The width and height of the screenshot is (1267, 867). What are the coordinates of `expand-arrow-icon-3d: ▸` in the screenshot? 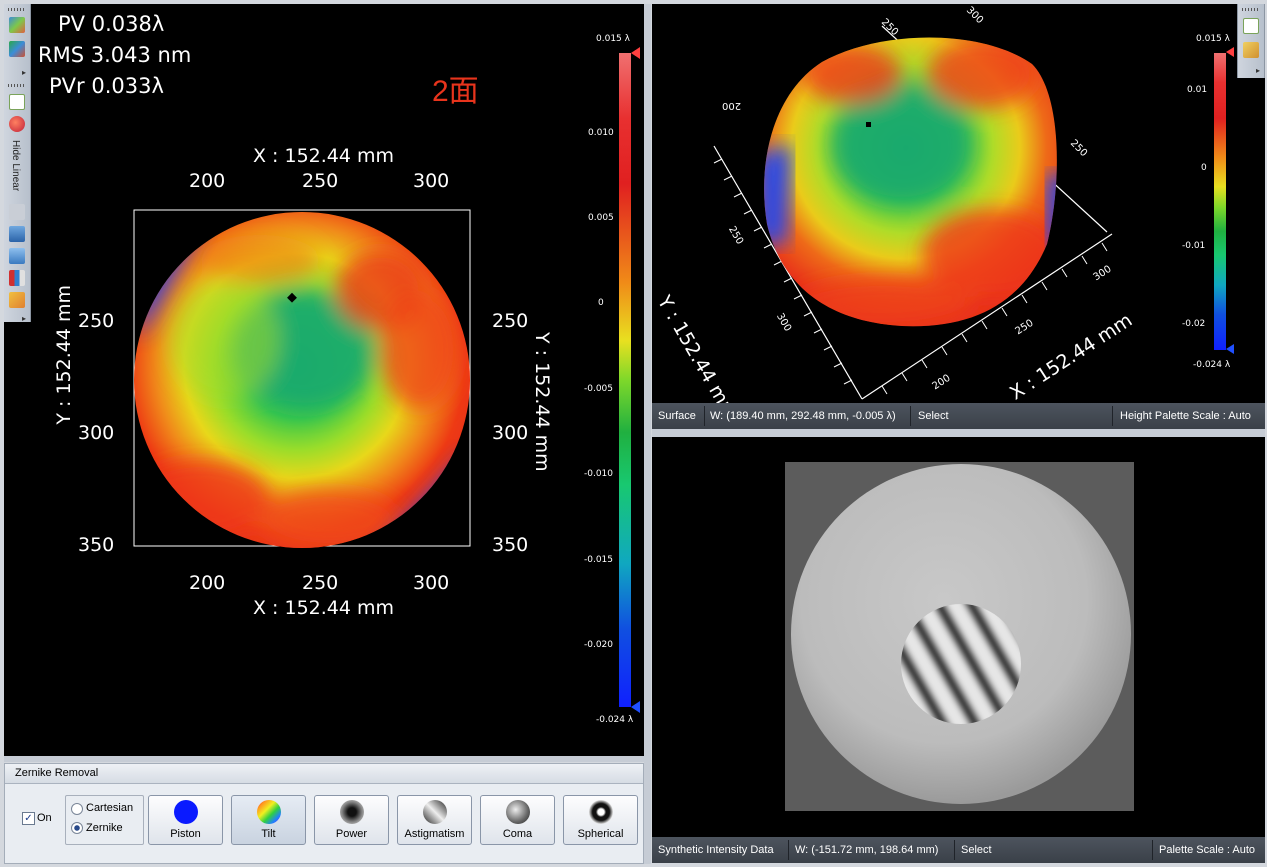 It's located at (1258, 70).